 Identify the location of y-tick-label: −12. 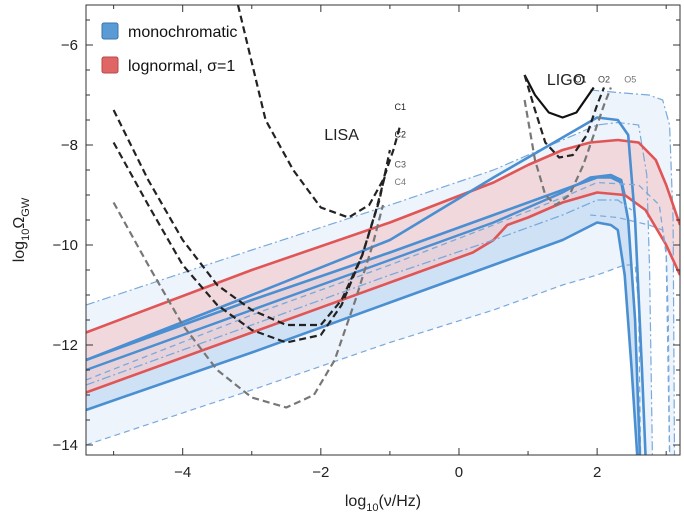
(65, 345).